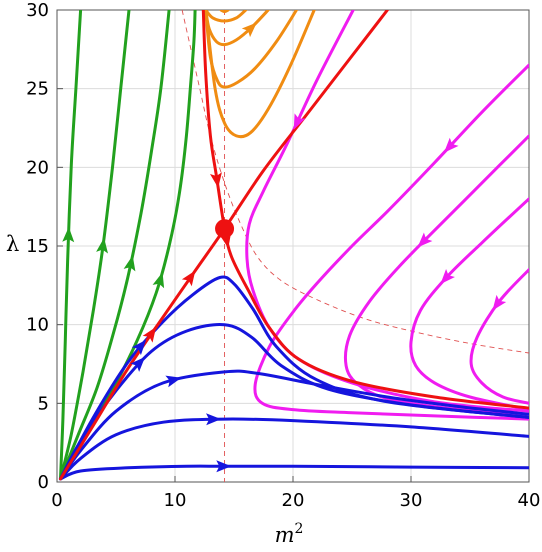 The image size is (542, 552). What do you see at coordinates (293, 500) in the screenshot?
I see `x-tick-label-2: 20` at bounding box center [293, 500].